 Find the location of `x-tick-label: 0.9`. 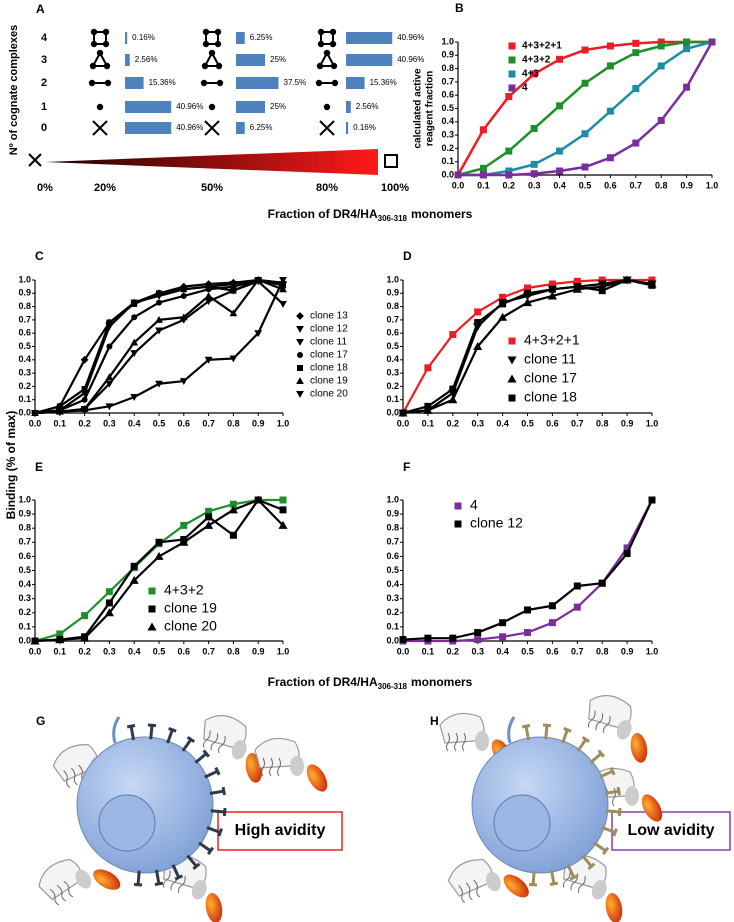

x-tick-label: 0.9 is located at coordinates (627, 423).